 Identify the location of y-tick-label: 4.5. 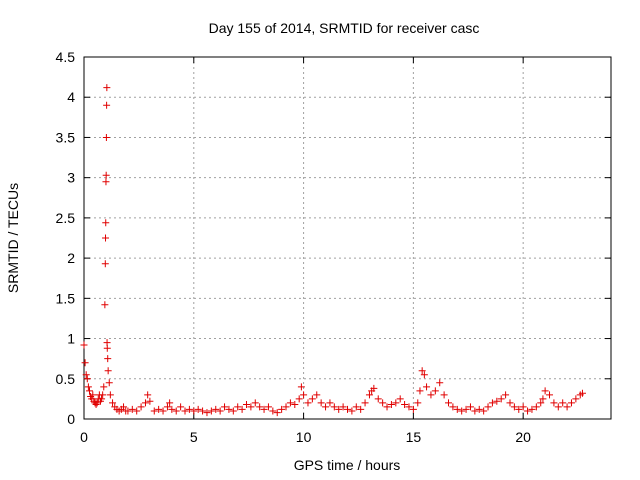
(66, 57).